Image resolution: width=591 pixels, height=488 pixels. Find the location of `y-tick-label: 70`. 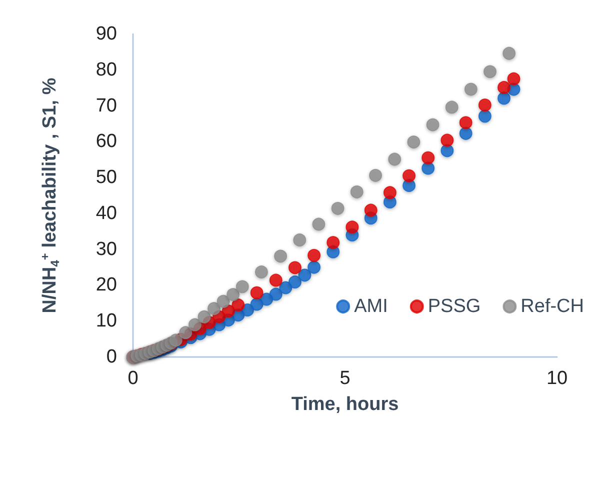

y-tick-label: 70 is located at coordinates (106, 105).